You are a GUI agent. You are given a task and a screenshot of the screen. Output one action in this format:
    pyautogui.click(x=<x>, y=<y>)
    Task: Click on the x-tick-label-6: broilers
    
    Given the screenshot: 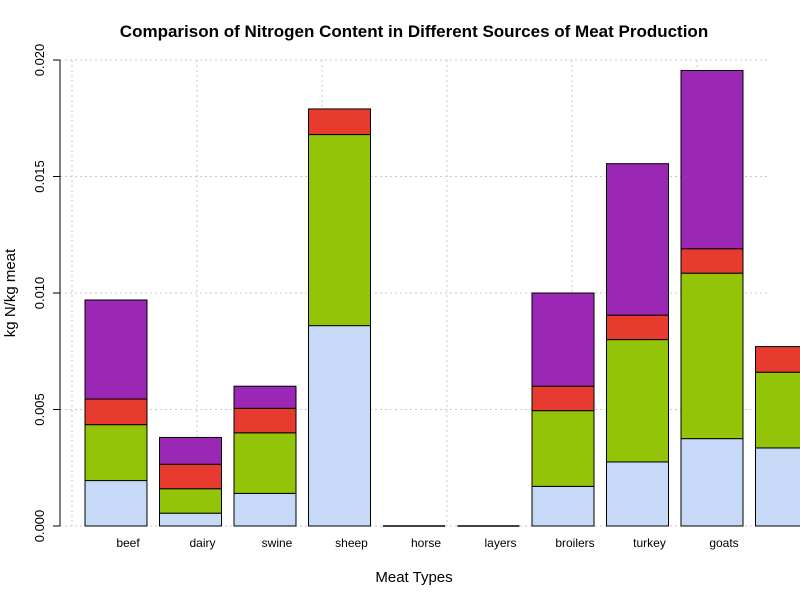 What is the action you would take?
    pyautogui.click(x=574, y=543)
    